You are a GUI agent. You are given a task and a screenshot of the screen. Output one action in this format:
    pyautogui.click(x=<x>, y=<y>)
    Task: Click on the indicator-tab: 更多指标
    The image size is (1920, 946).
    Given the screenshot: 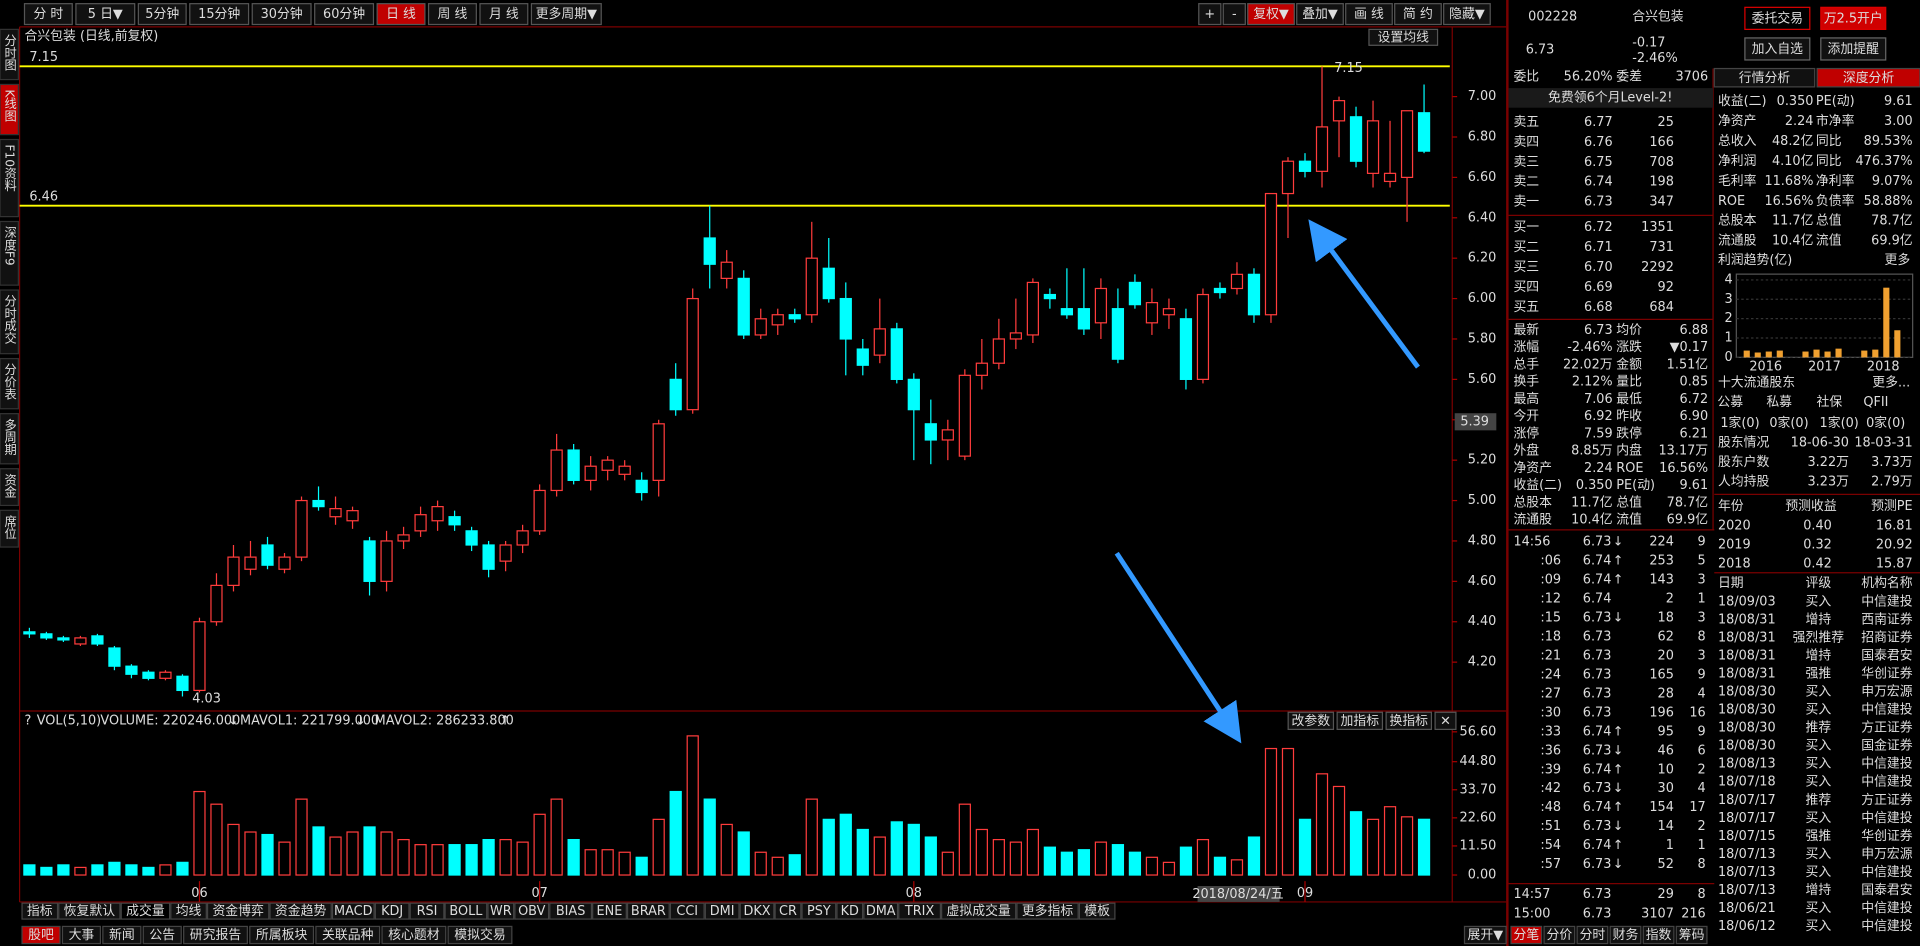 What is the action you would take?
    pyautogui.click(x=1048, y=911)
    